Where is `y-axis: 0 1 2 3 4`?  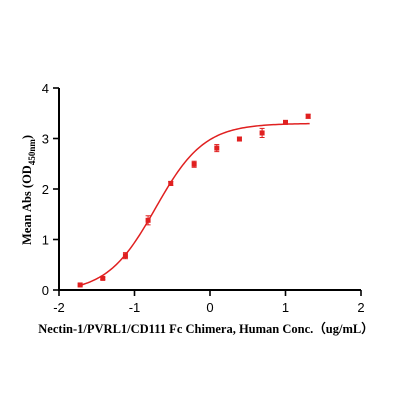
y-axis: 0 1 2 3 4 is located at coordinates (51, 189).